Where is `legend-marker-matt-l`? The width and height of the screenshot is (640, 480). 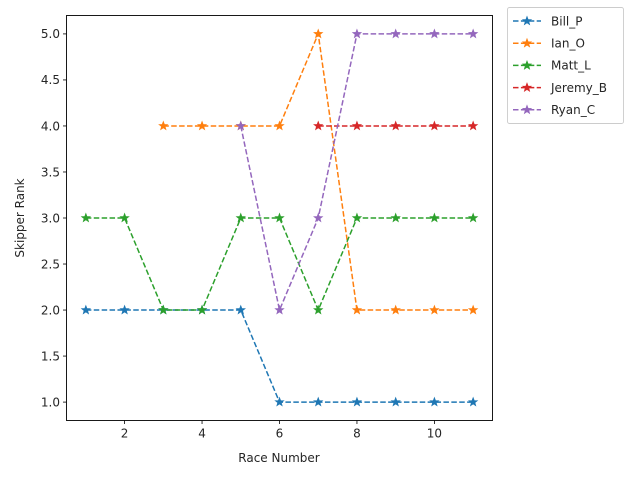 legend-marker-matt-l is located at coordinates (527, 64).